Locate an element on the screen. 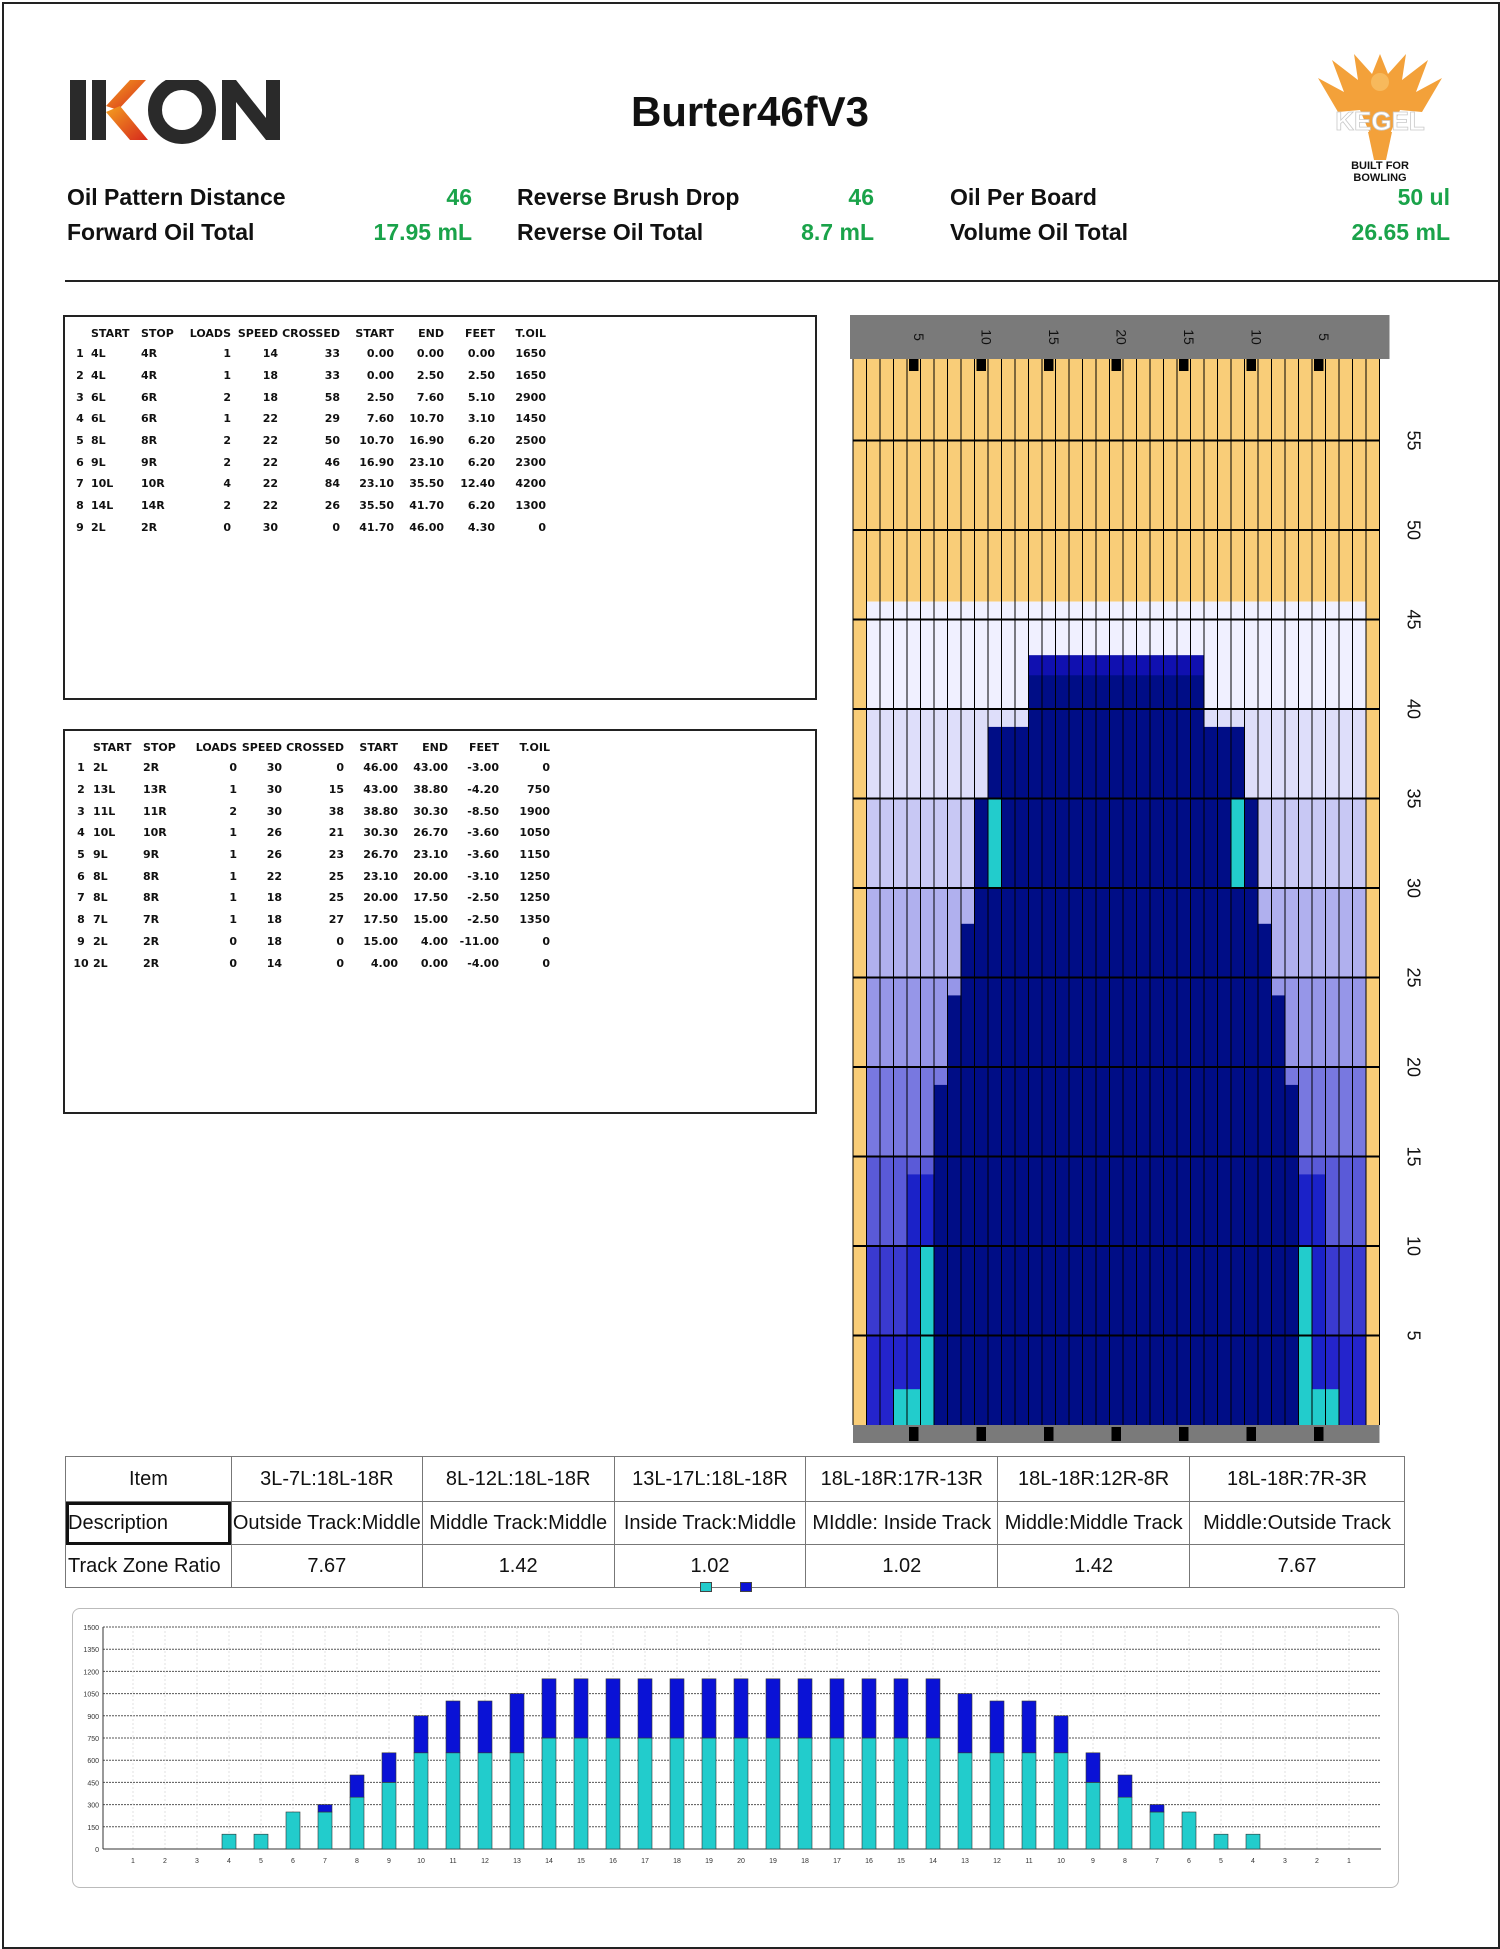 This screenshot has height=1949, width=1500. forward-load-cell: 2.50 is located at coordinates (430, 376).